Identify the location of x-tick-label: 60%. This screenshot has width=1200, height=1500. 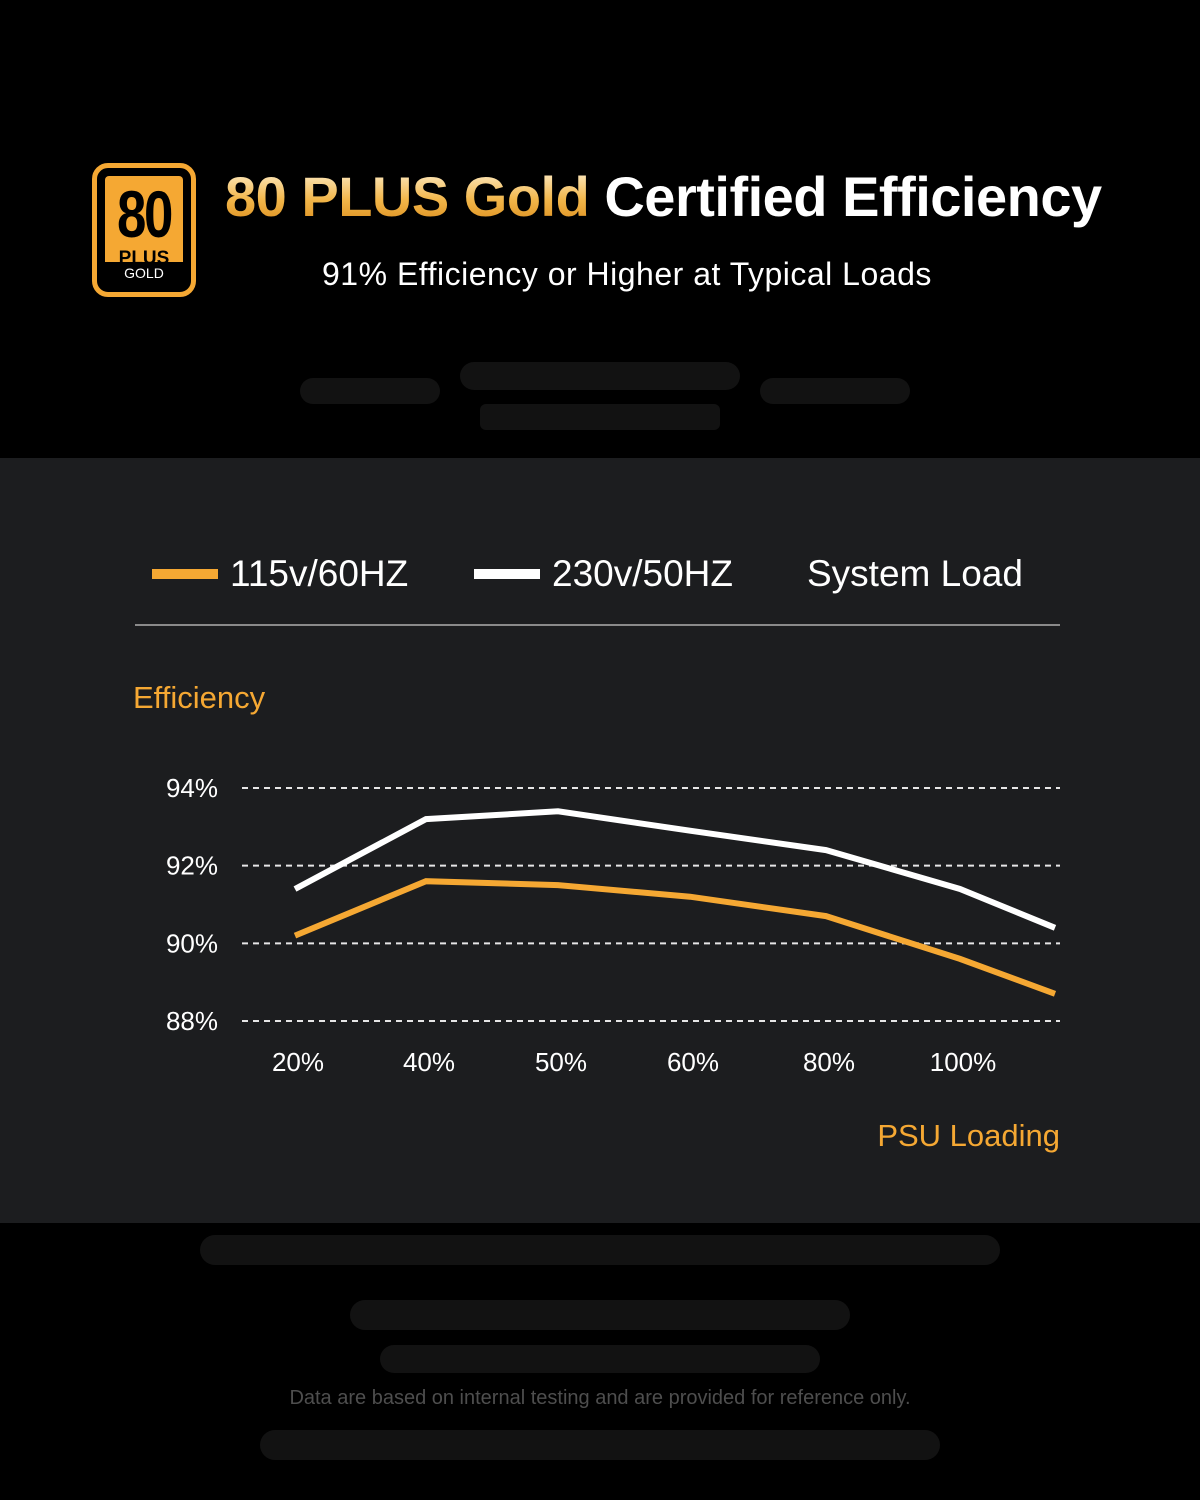
(693, 1062).